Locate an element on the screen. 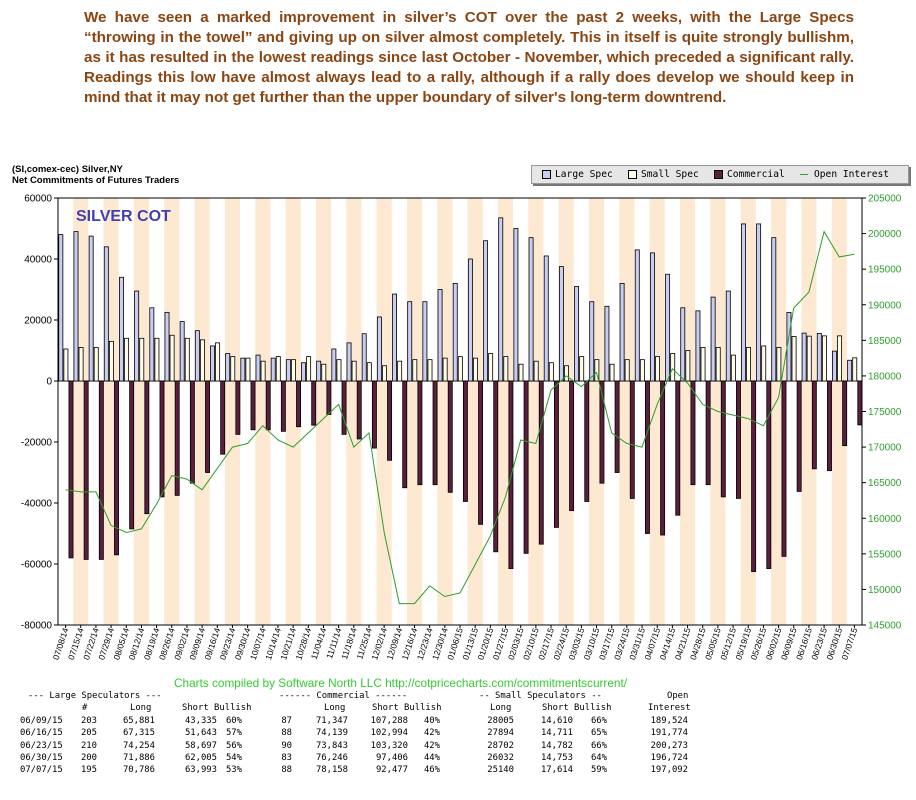  table-cell-c-long: 73,843 is located at coordinates (331, 745).